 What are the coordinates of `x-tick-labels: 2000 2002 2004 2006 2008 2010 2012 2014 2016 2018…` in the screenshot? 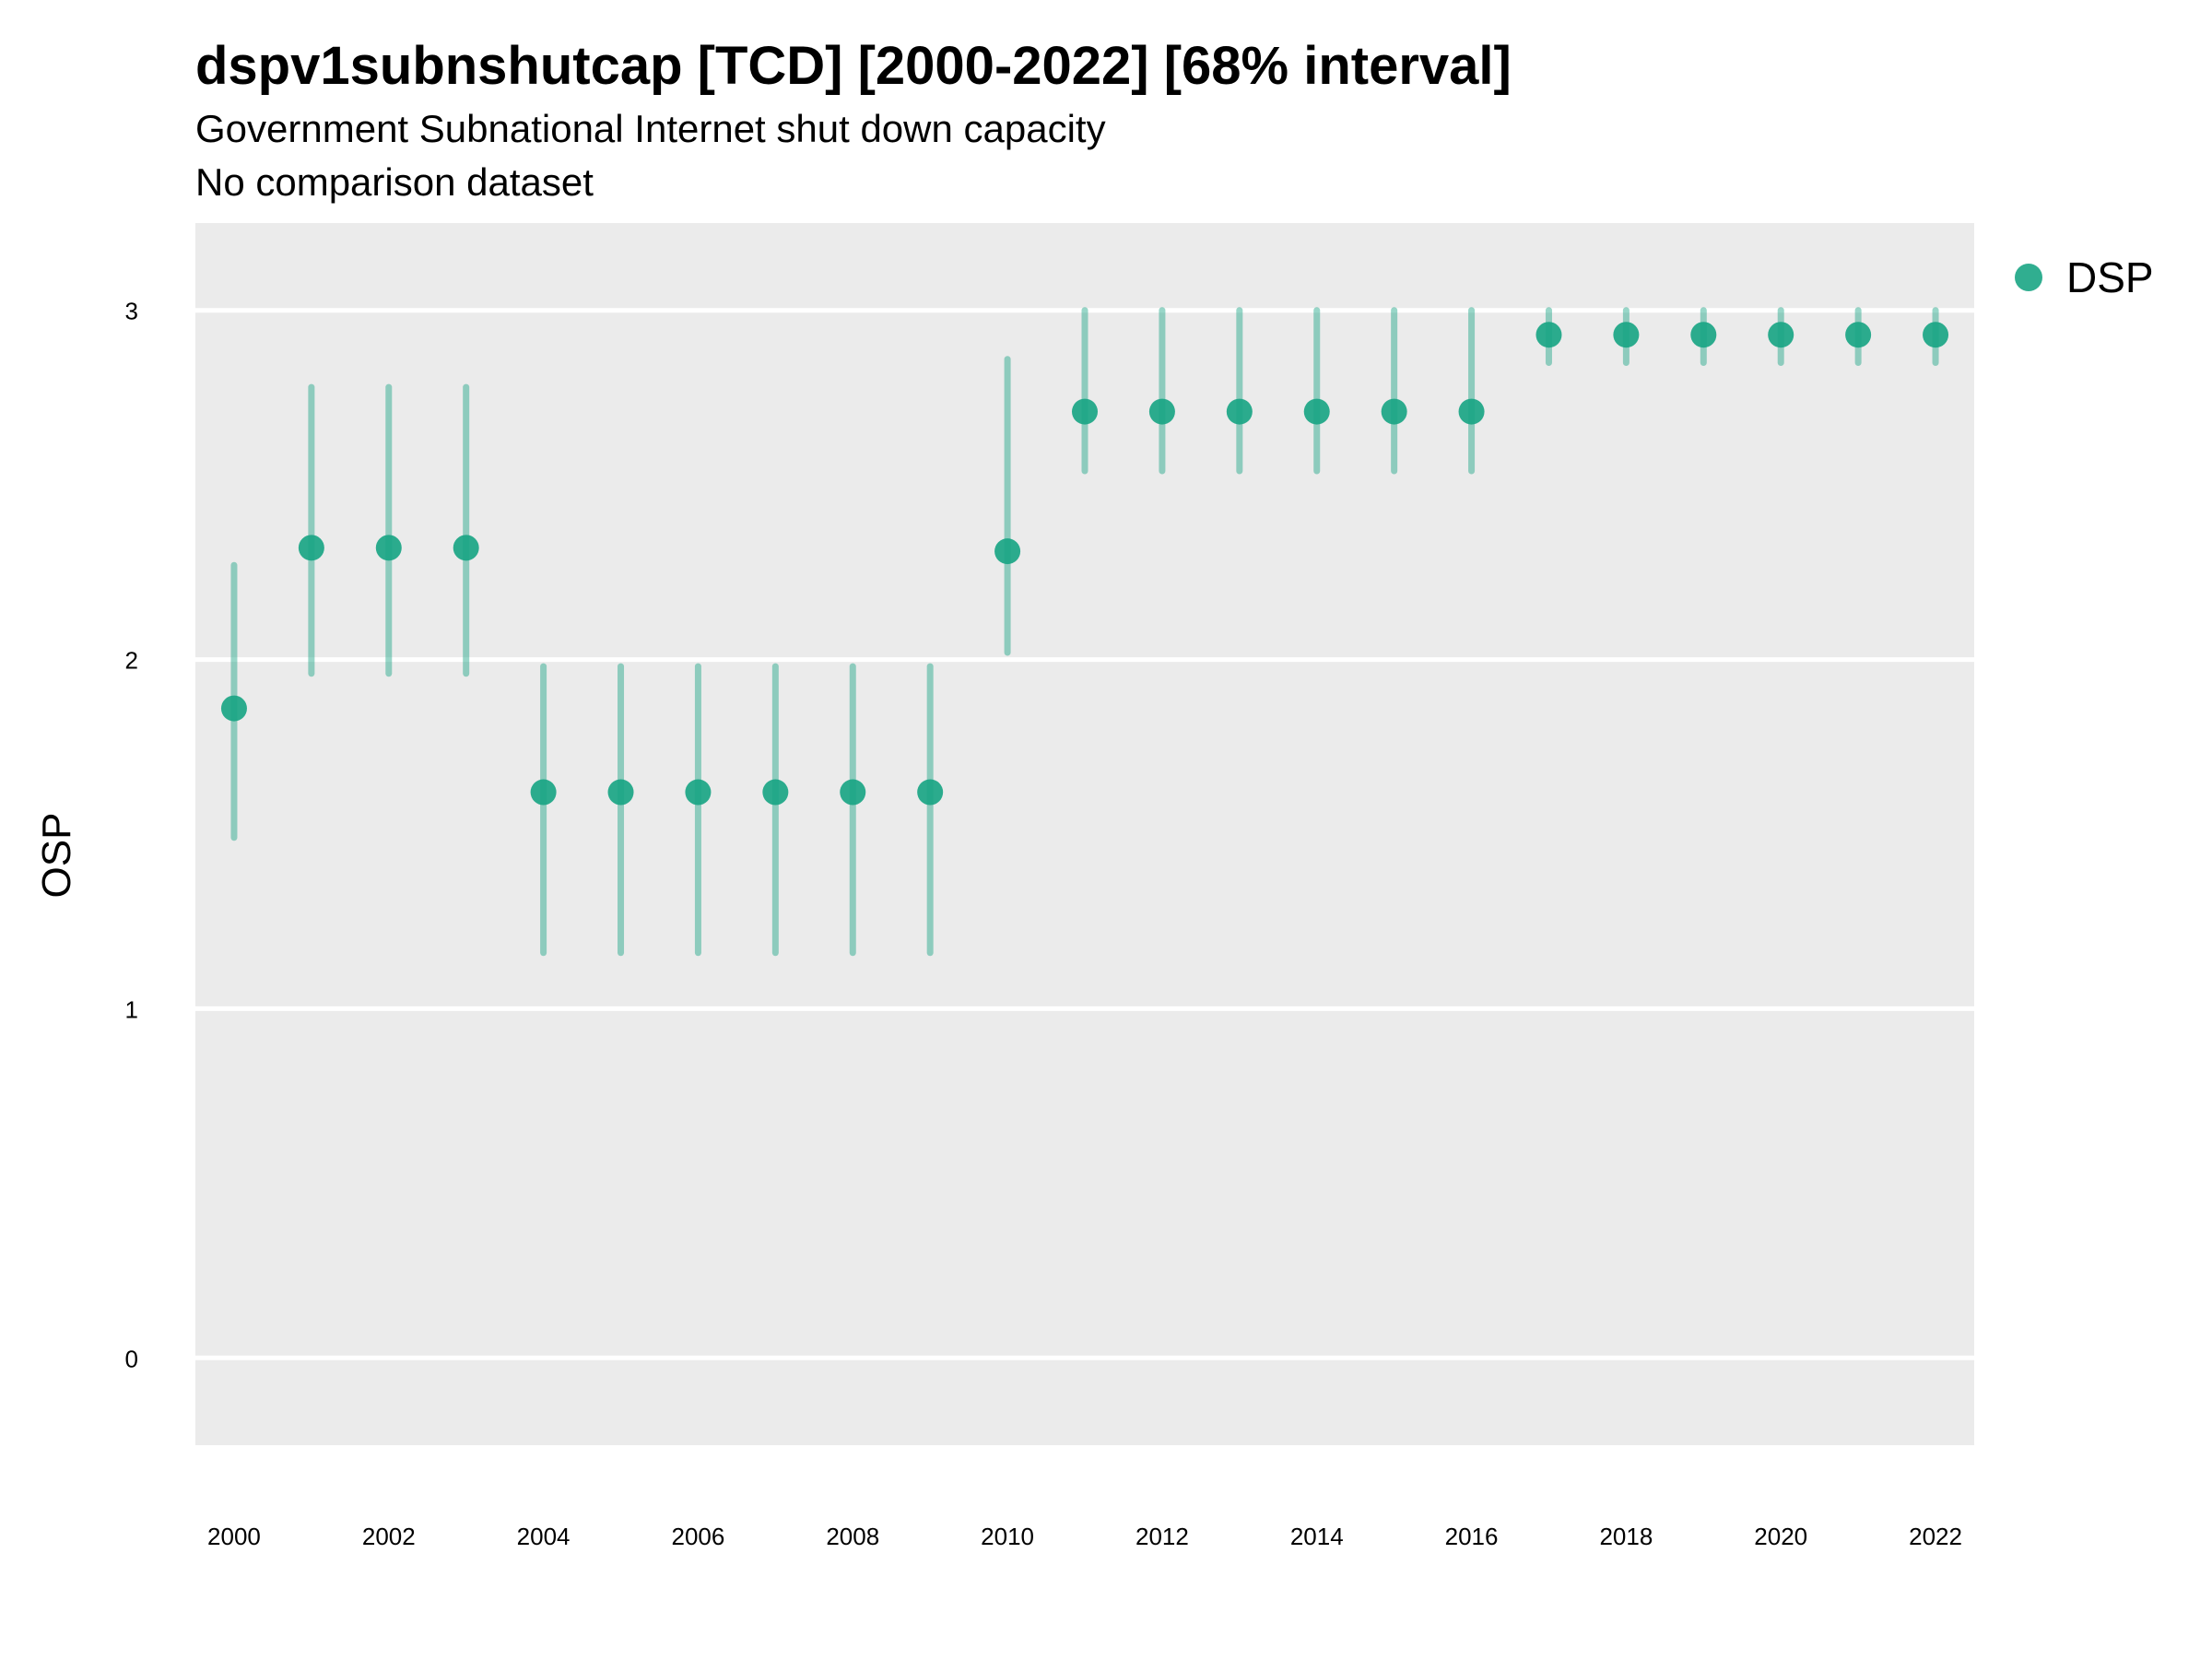 It's located at (1084, 1536).